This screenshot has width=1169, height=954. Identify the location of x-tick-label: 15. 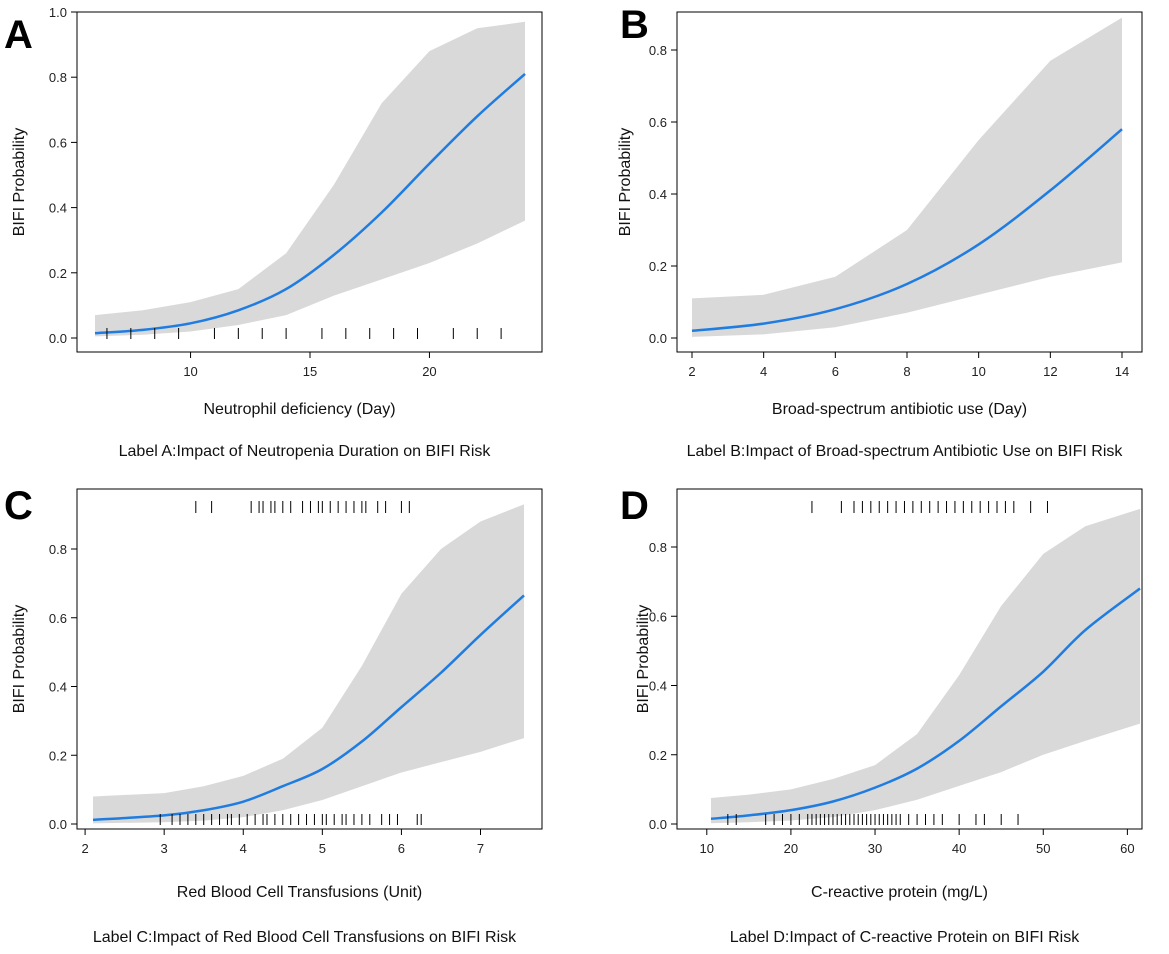
(310, 371).